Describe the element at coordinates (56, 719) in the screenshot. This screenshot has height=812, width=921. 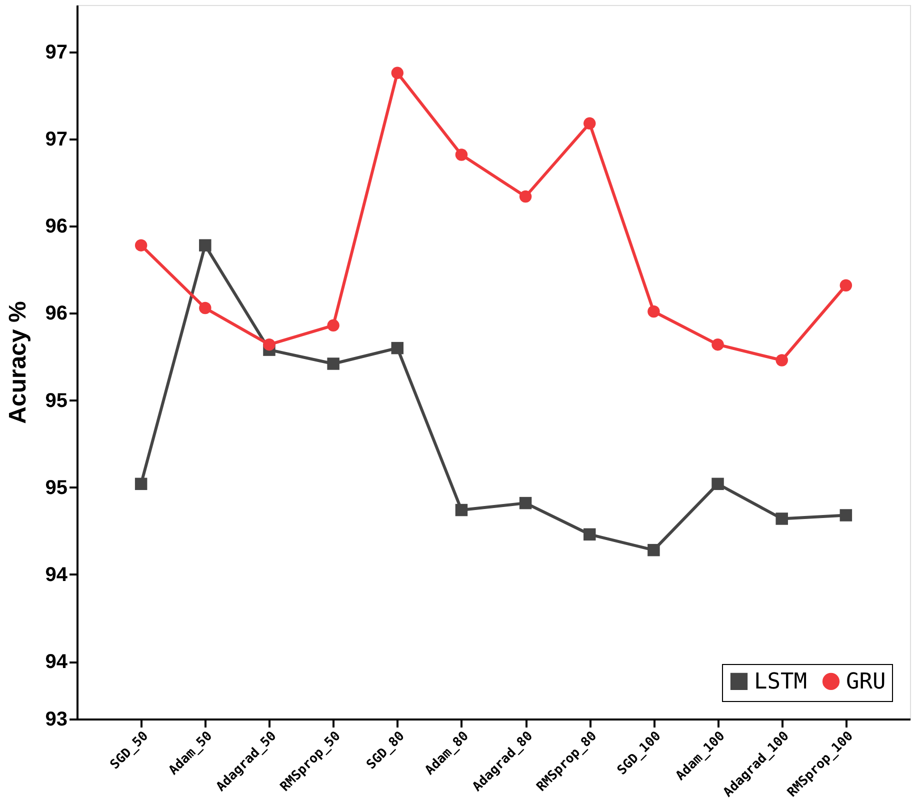
I see `y-tick-label: 93` at that location.